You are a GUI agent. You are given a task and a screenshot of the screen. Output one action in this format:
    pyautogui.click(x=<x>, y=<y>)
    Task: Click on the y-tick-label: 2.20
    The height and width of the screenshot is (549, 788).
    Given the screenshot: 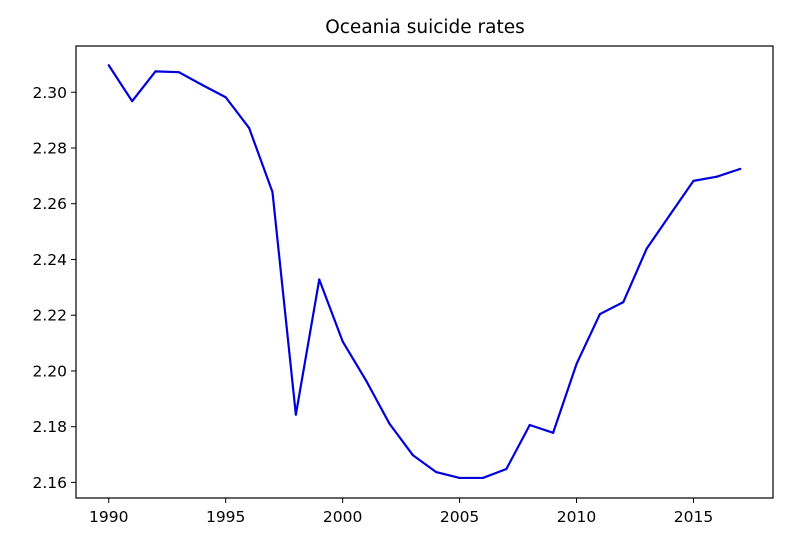 What is the action you would take?
    pyautogui.click(x=49, y=371)
    